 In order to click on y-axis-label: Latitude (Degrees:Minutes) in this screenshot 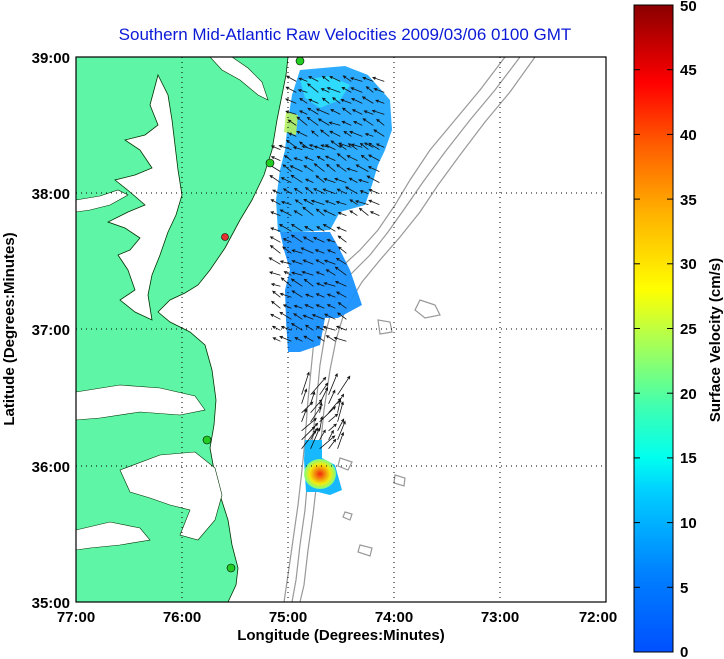, I will do `click(9, 328)`.